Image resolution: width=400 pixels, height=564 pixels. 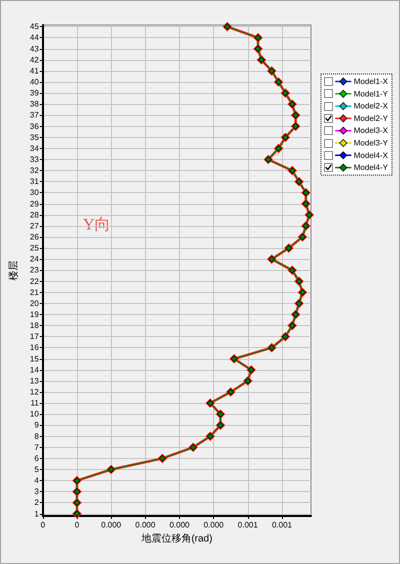 I want to click on y-tick-label: 1, so click(x=37, y=513).